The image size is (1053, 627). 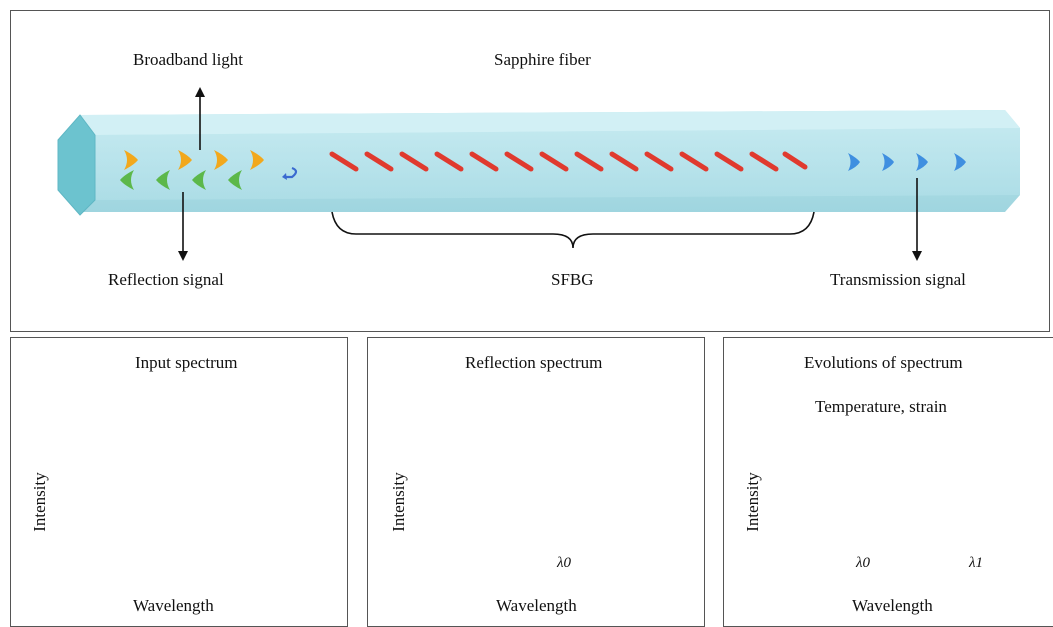 What do you see at coordinates (166, 279) in the screenshot?
I see `reflection-signal-label: Reflection signal` at bounding box center [166, 279].